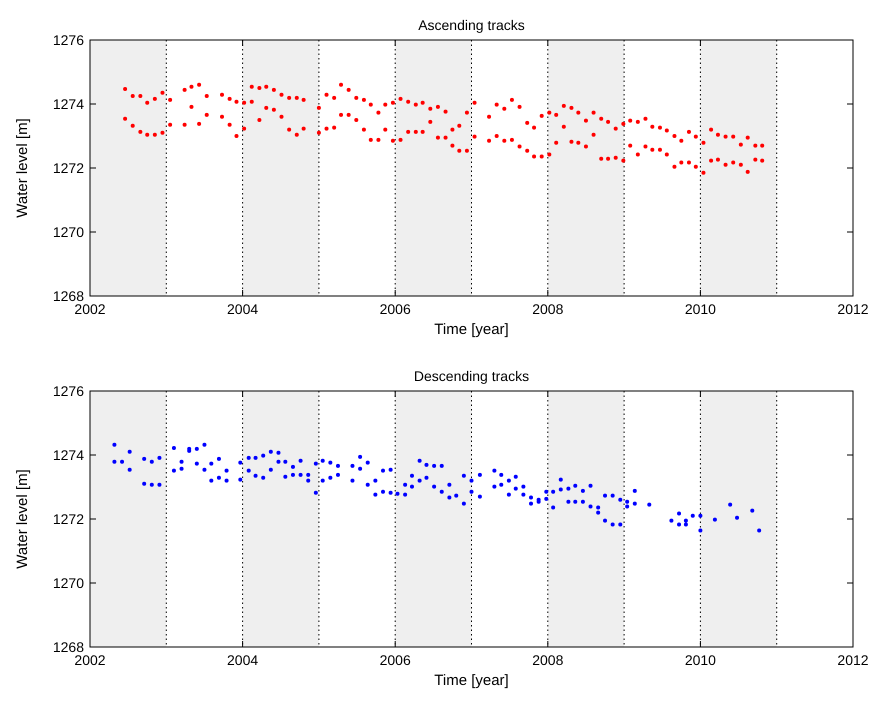 This screenshot has height=702, width=880. What do you see at coordinates (471, 25) in the screenshot?
I see `chart-title: Ascending tracks` at bounding box center [471, 25].